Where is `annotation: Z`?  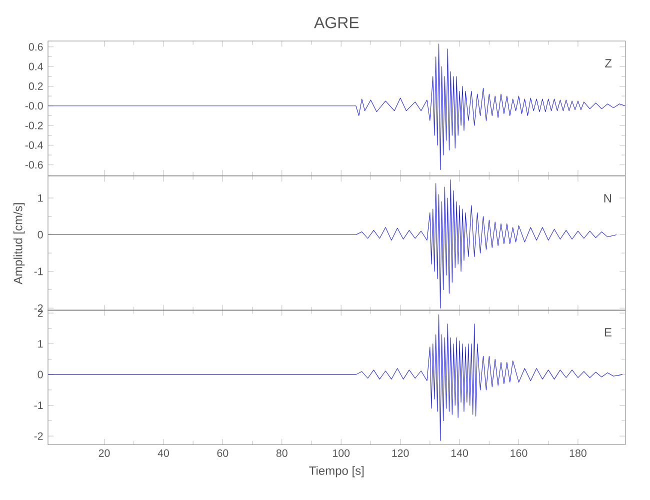 annotation: Z is located at coordinates (608, 63).